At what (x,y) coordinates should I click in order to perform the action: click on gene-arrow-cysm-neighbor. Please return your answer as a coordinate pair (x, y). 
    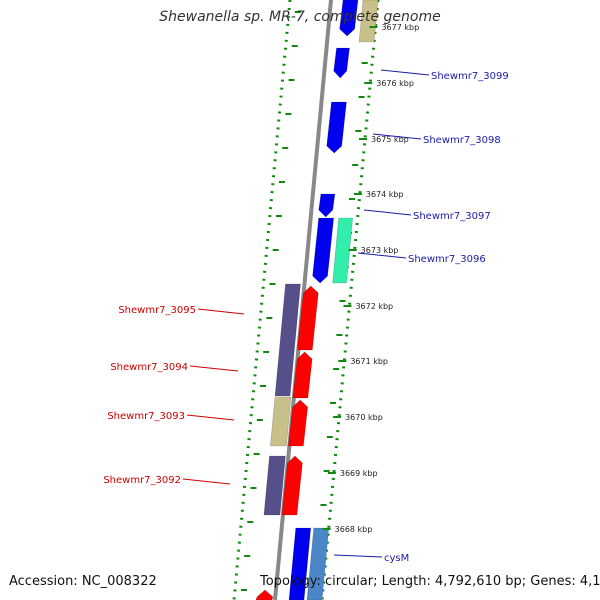
    Looking at the image, I should click on (318, 563).